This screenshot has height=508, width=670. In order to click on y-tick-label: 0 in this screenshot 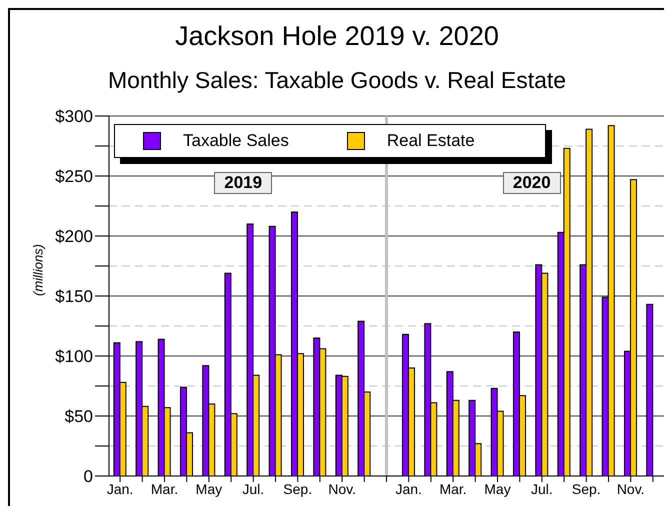, I will do `click(88, 476)`.